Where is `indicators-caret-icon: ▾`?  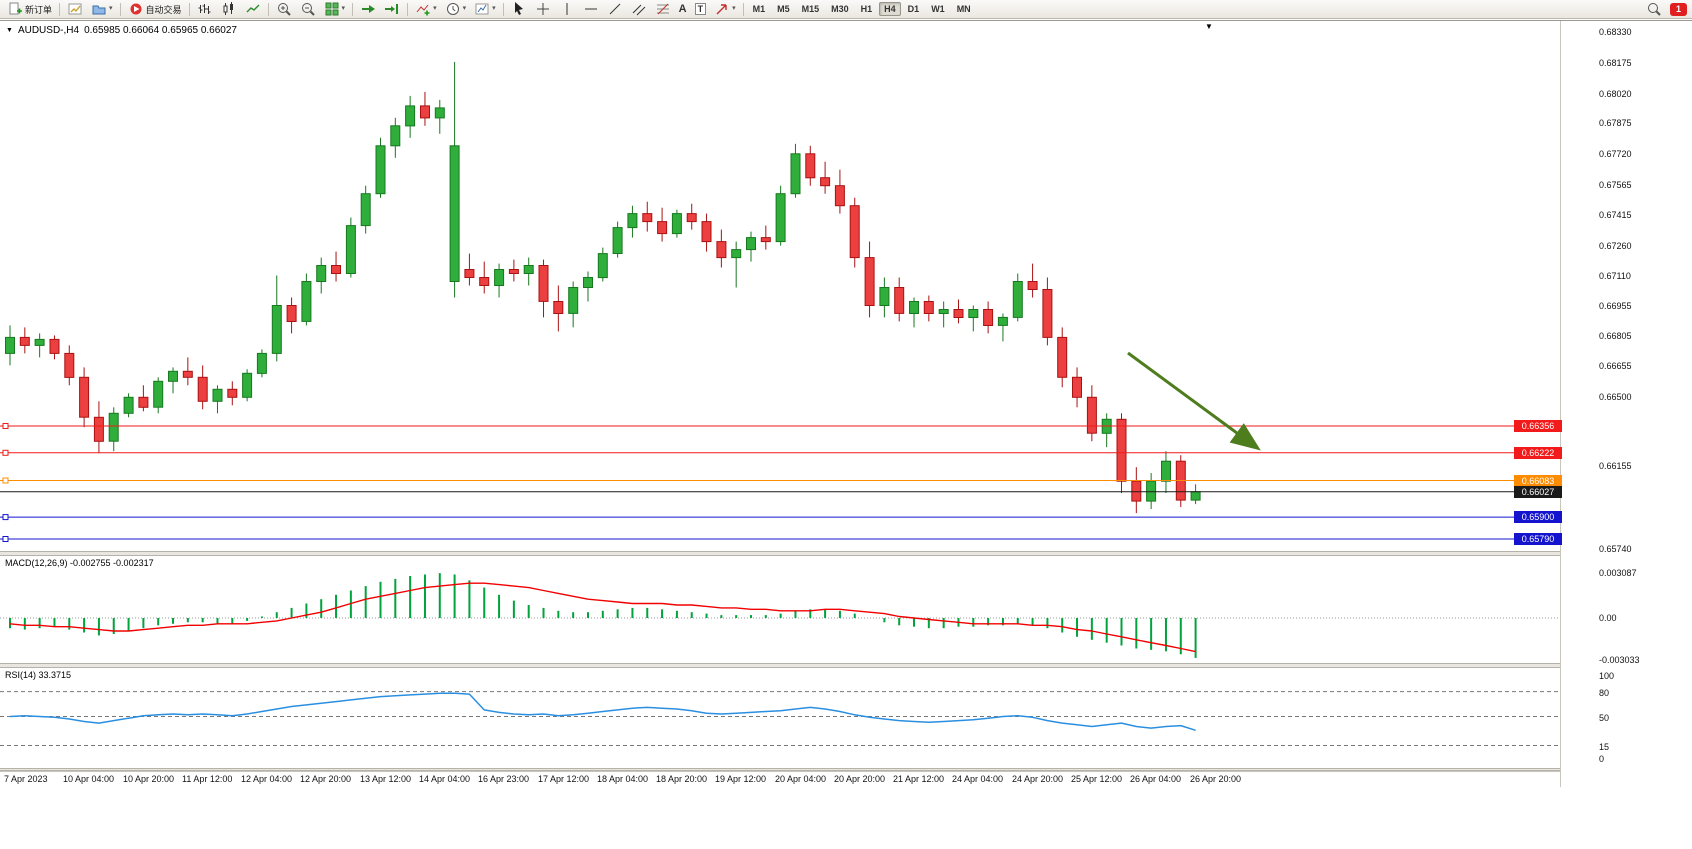
indicators-caret-icon: ▾ is located at coordinates (435, 8).